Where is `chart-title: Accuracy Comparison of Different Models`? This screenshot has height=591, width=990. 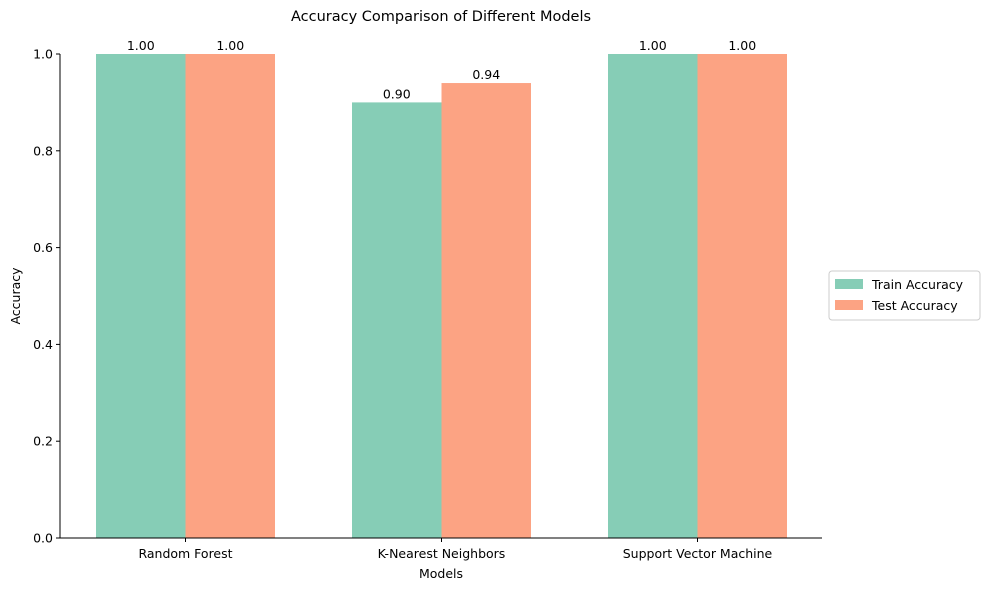
chart-title: Accuracy Comparison of Different Models is located at coordinates (441, 17).